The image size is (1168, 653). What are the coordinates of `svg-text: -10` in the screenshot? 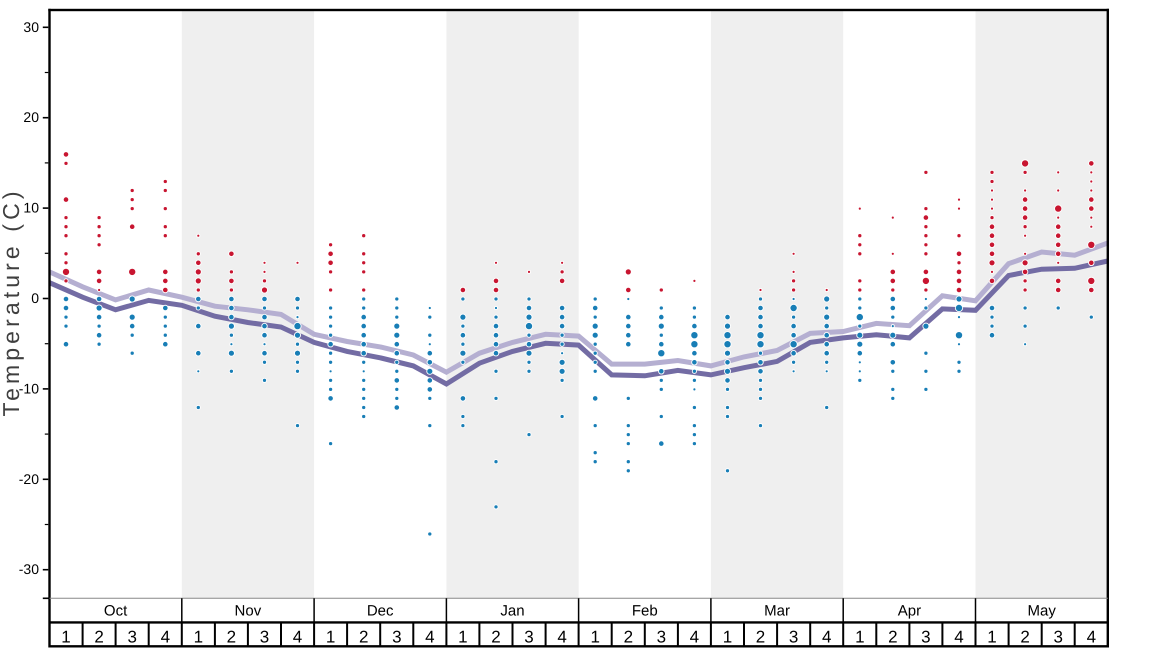 It's located at (29, 388).